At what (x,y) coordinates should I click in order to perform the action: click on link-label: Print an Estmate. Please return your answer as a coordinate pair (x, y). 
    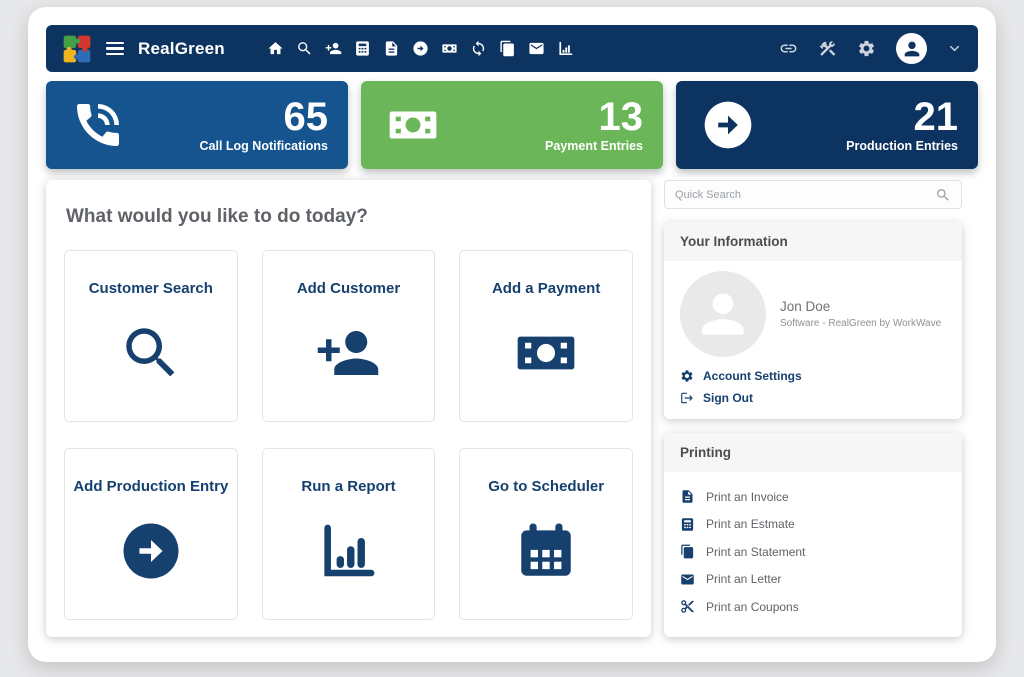
    Looking at the image, I should click on (750, 524).